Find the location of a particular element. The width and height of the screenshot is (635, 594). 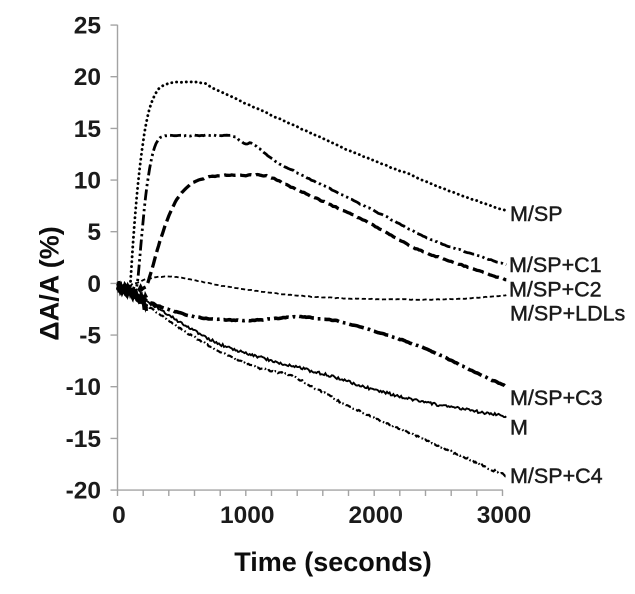

svg-text: M/SP+C3 is located at coordinates (556, 398).